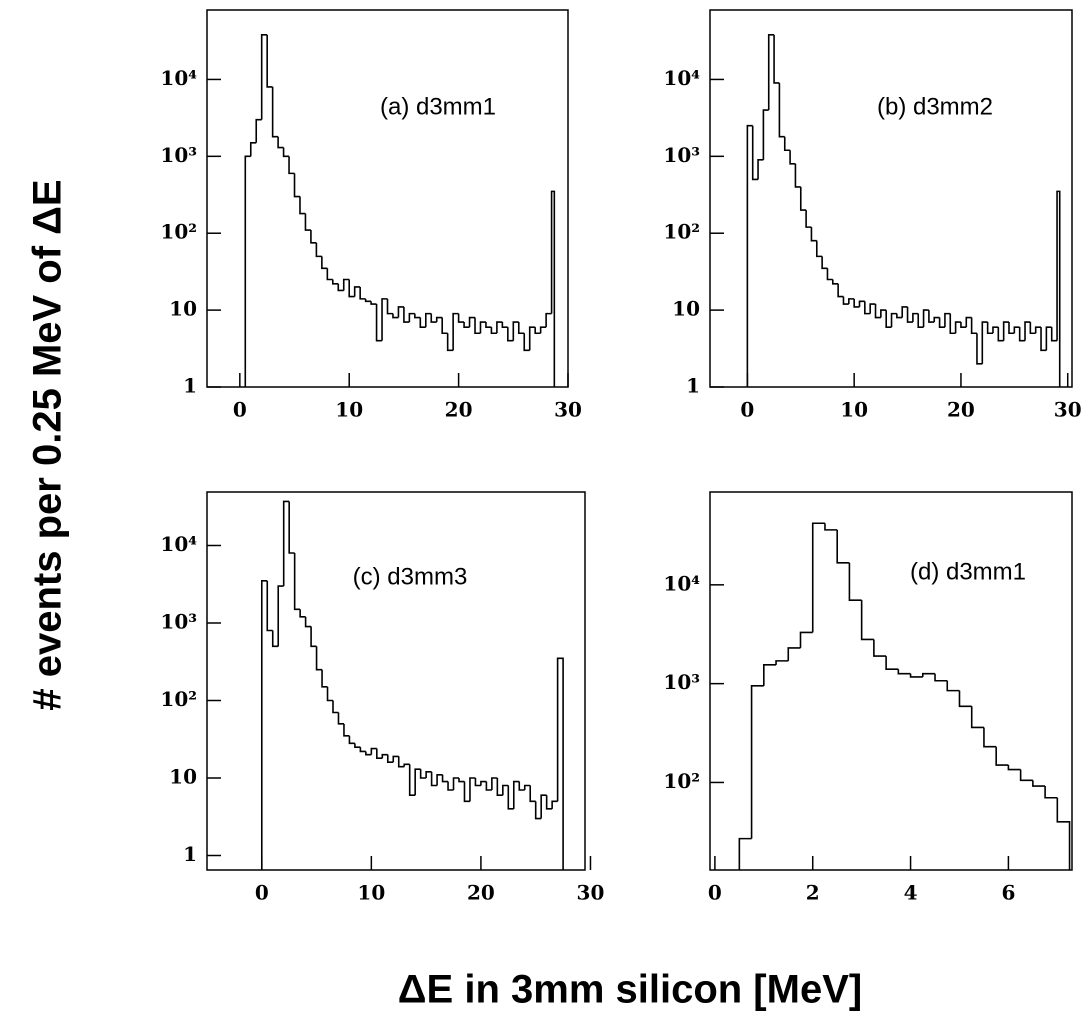 The image size is (1092, 1031). Describe the element at coordinates (178, 78) in the screenshot. I see `y-tick-label: 10⁴` at that location.